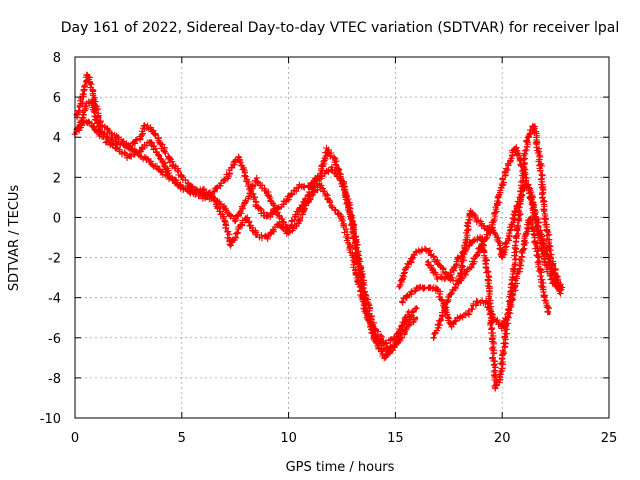 The height and width of the screenshot is (480, 640). What do you see at coordinates (54, 259) in the screenshot?
I see `y-tick-label: -2` at bounding box center [54, 259].